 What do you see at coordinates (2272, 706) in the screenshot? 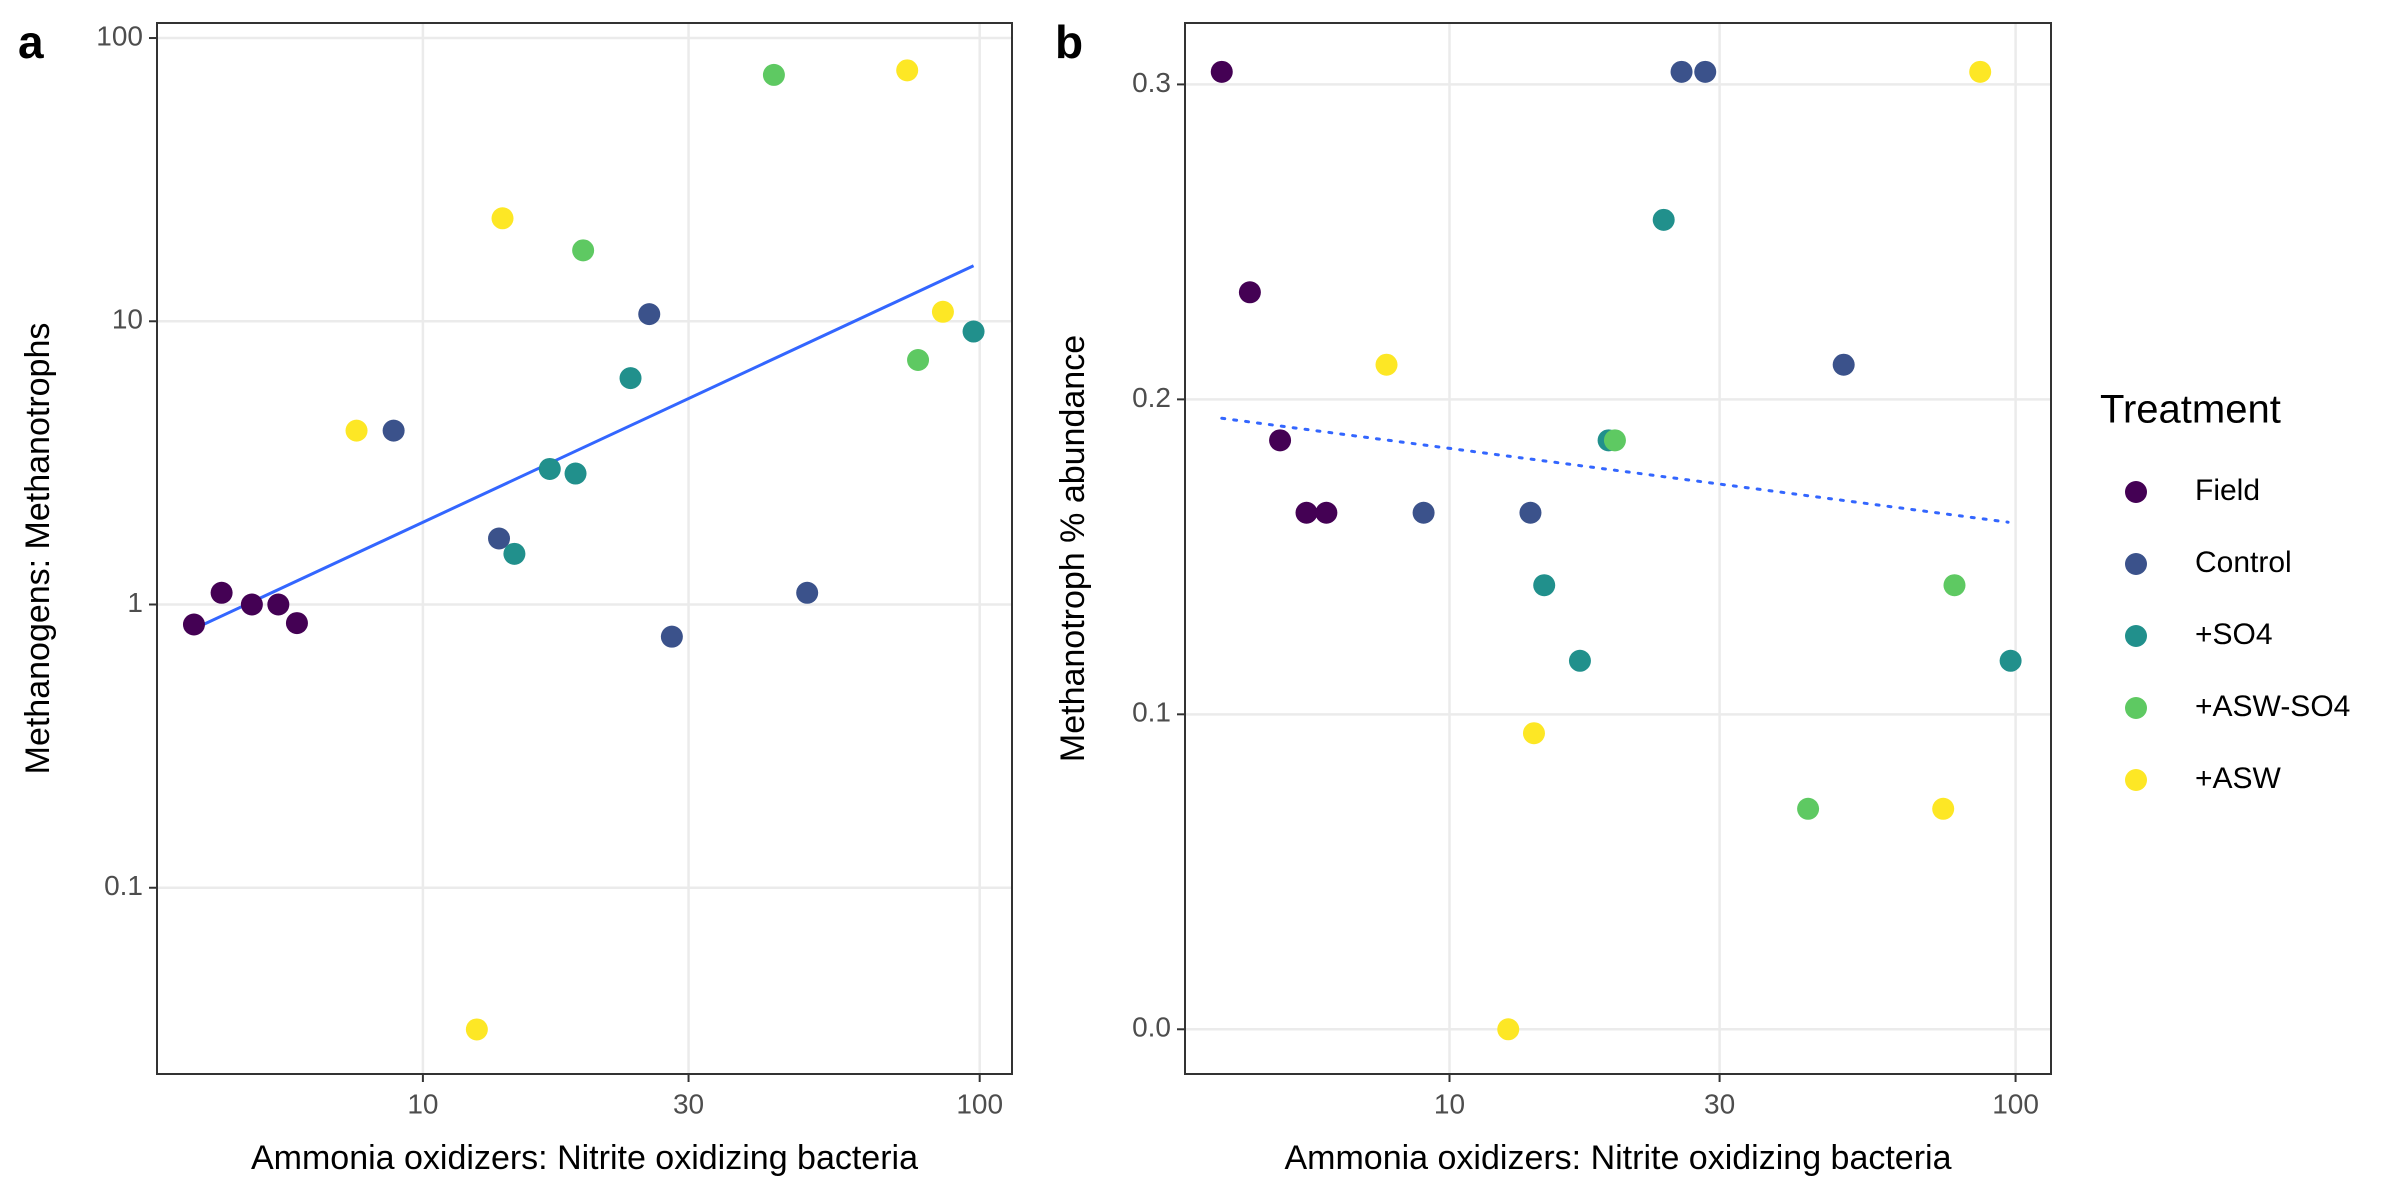
I see `legend-label: +ASW-SO4` at bounding box center [2272, 706].